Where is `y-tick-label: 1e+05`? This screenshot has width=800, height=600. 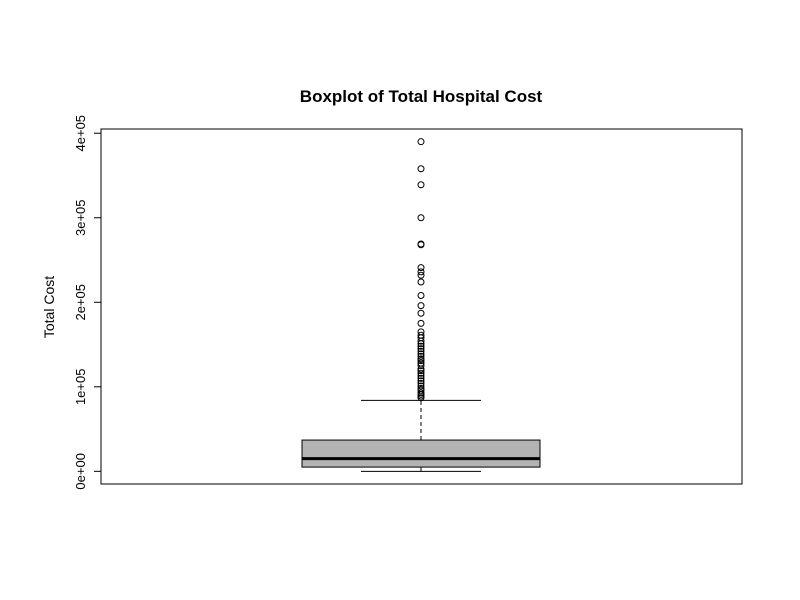
y-tick-label: 1e+05 is located at coordinates (80, 387).